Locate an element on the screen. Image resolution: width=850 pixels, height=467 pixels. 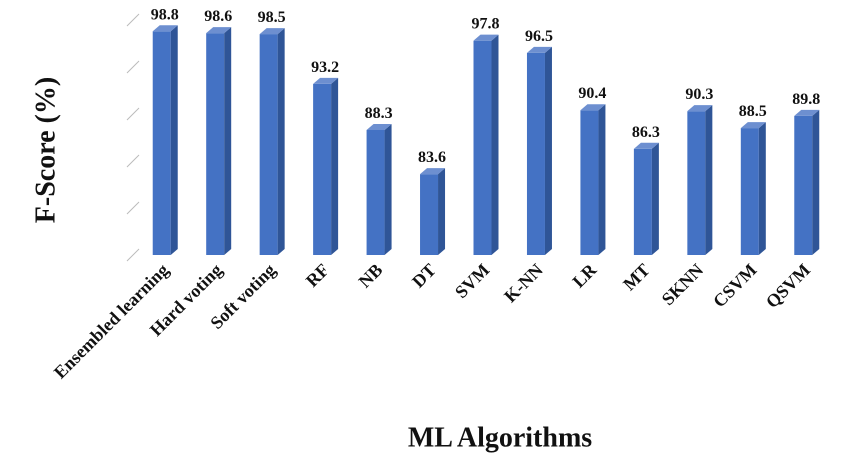
value-label: 88.3 is located at coordinates (379, 113).